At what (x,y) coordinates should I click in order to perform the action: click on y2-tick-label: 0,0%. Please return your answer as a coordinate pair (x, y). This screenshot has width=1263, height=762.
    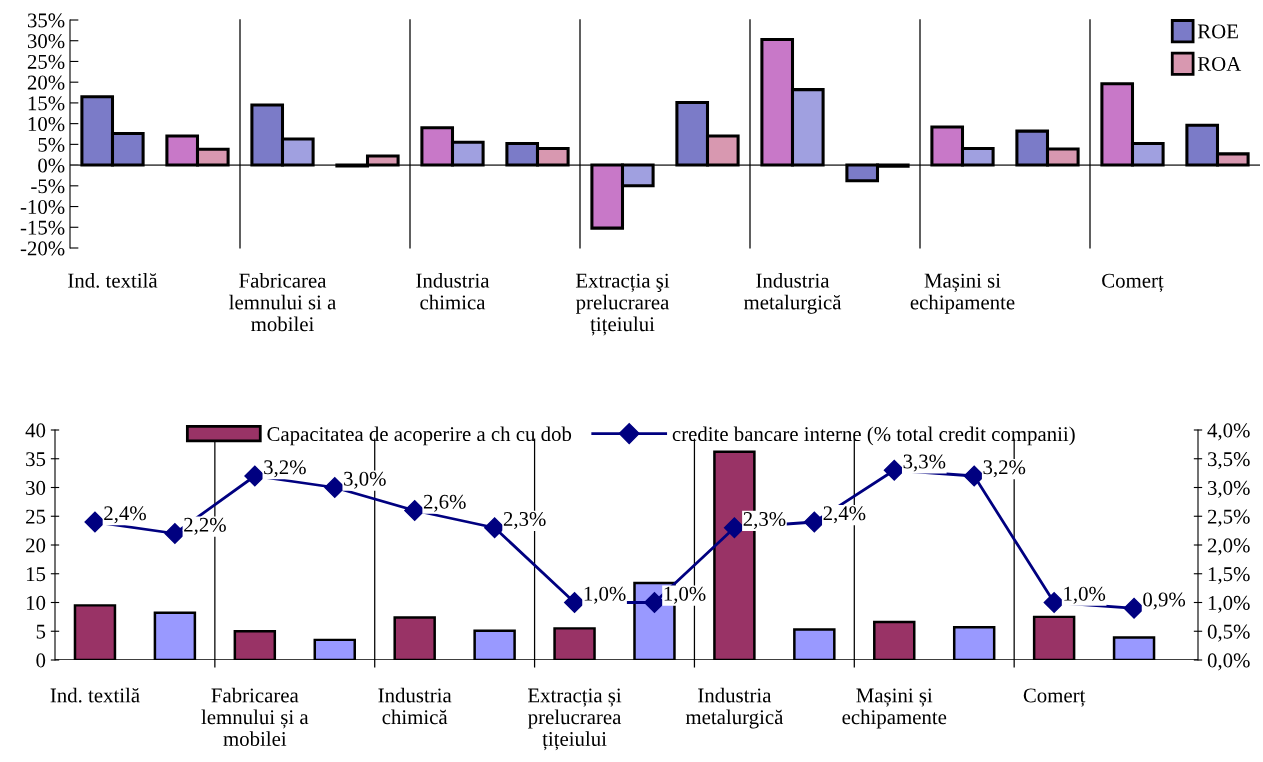
    Looking at the image, I should click on (1228, 662).